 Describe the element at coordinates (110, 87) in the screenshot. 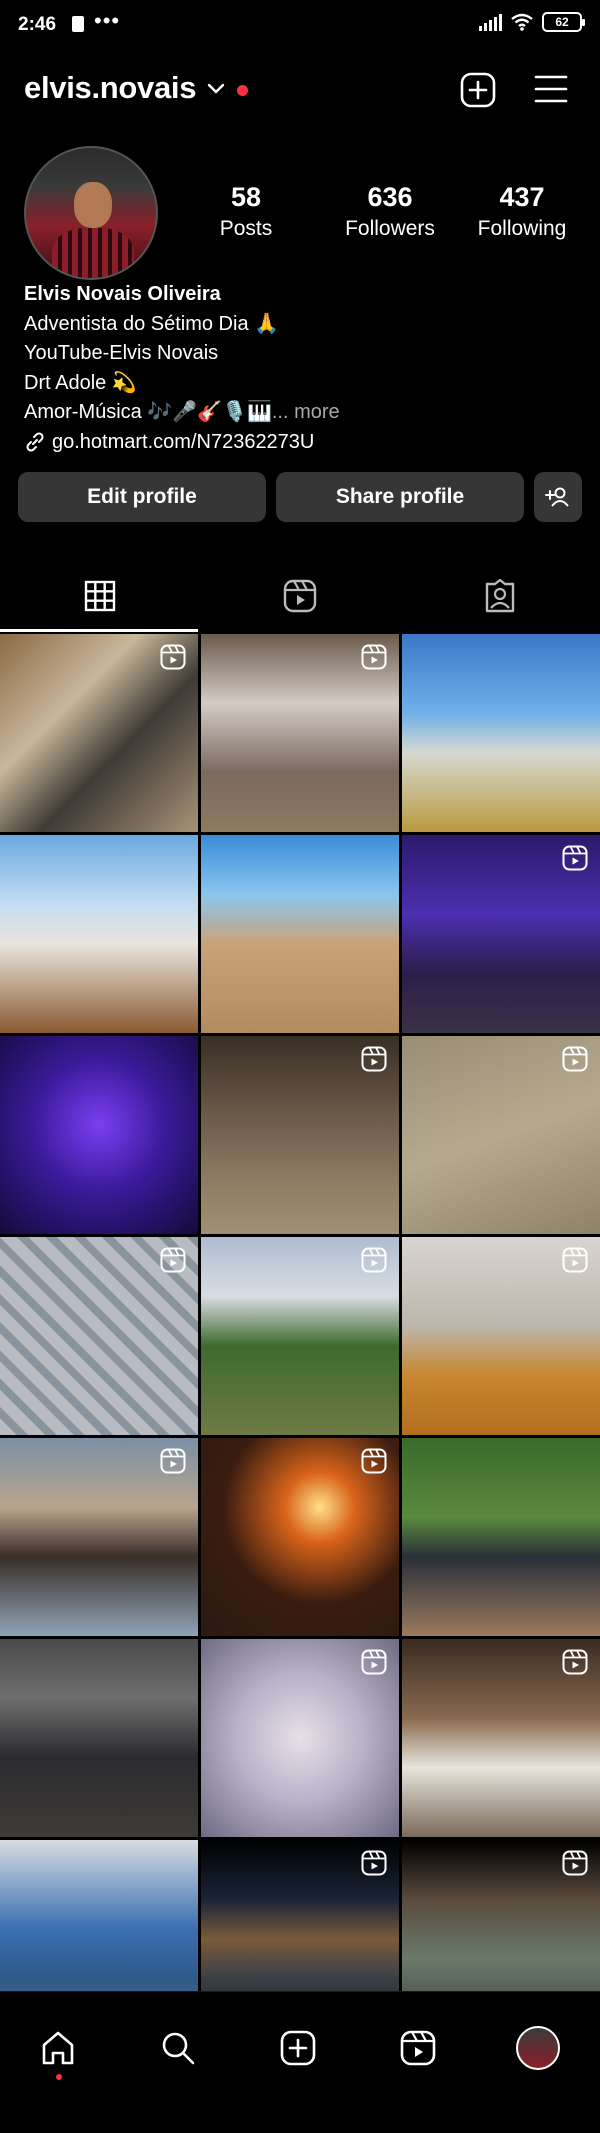

I see `username-switcher: elvis.novais` at that location.